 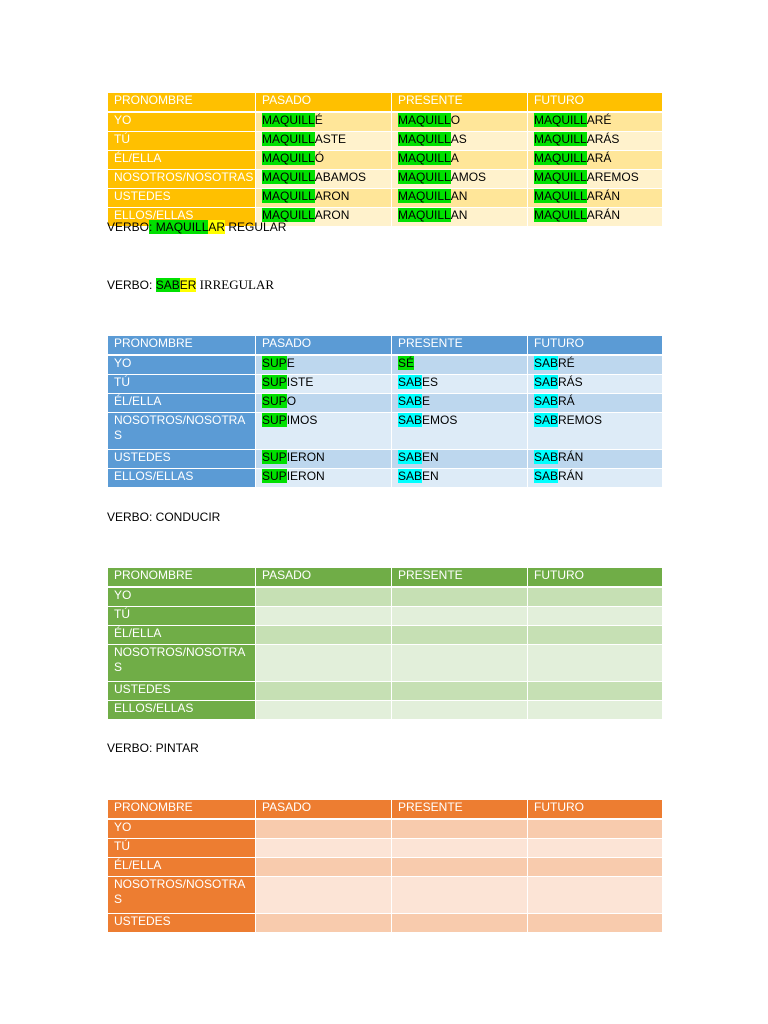 I want to click on verb-ending: A, so click(x=454, y=158).